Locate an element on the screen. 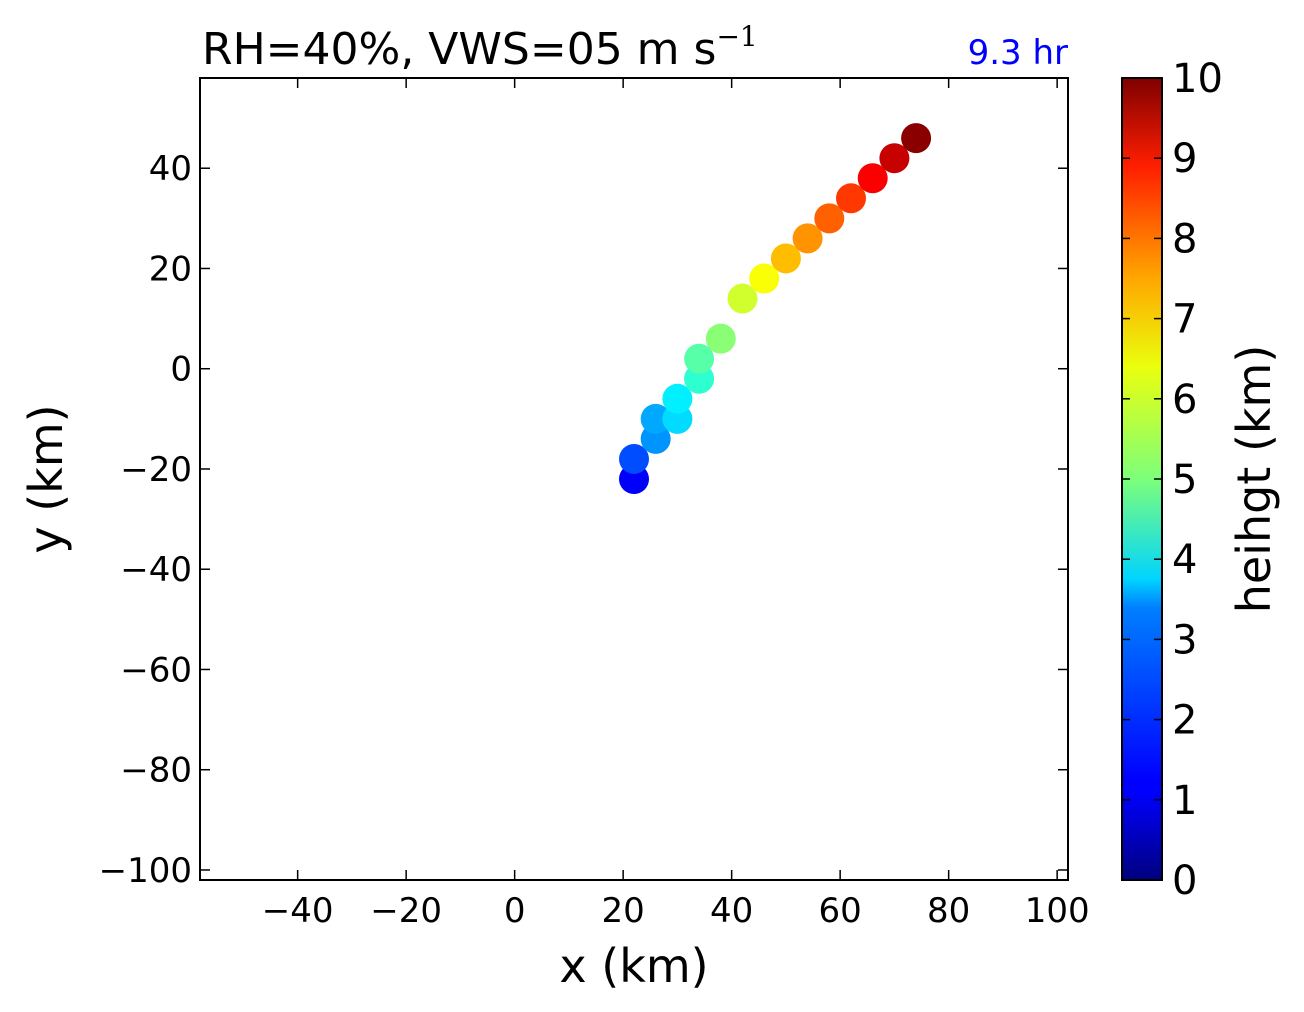 This screenshot has width=1304, height=1012. colorbar-tick-label: 9 is located at coordinates (1184, 159).